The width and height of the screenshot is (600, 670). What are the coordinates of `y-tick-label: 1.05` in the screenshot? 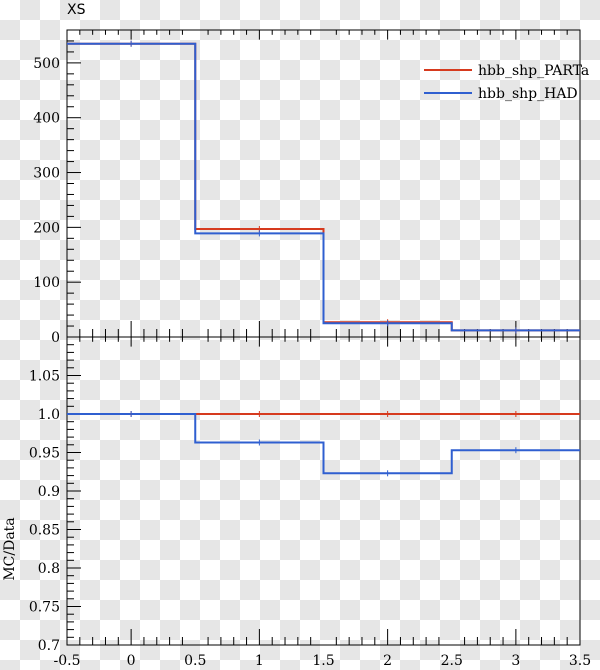 It's located at (44, 377).